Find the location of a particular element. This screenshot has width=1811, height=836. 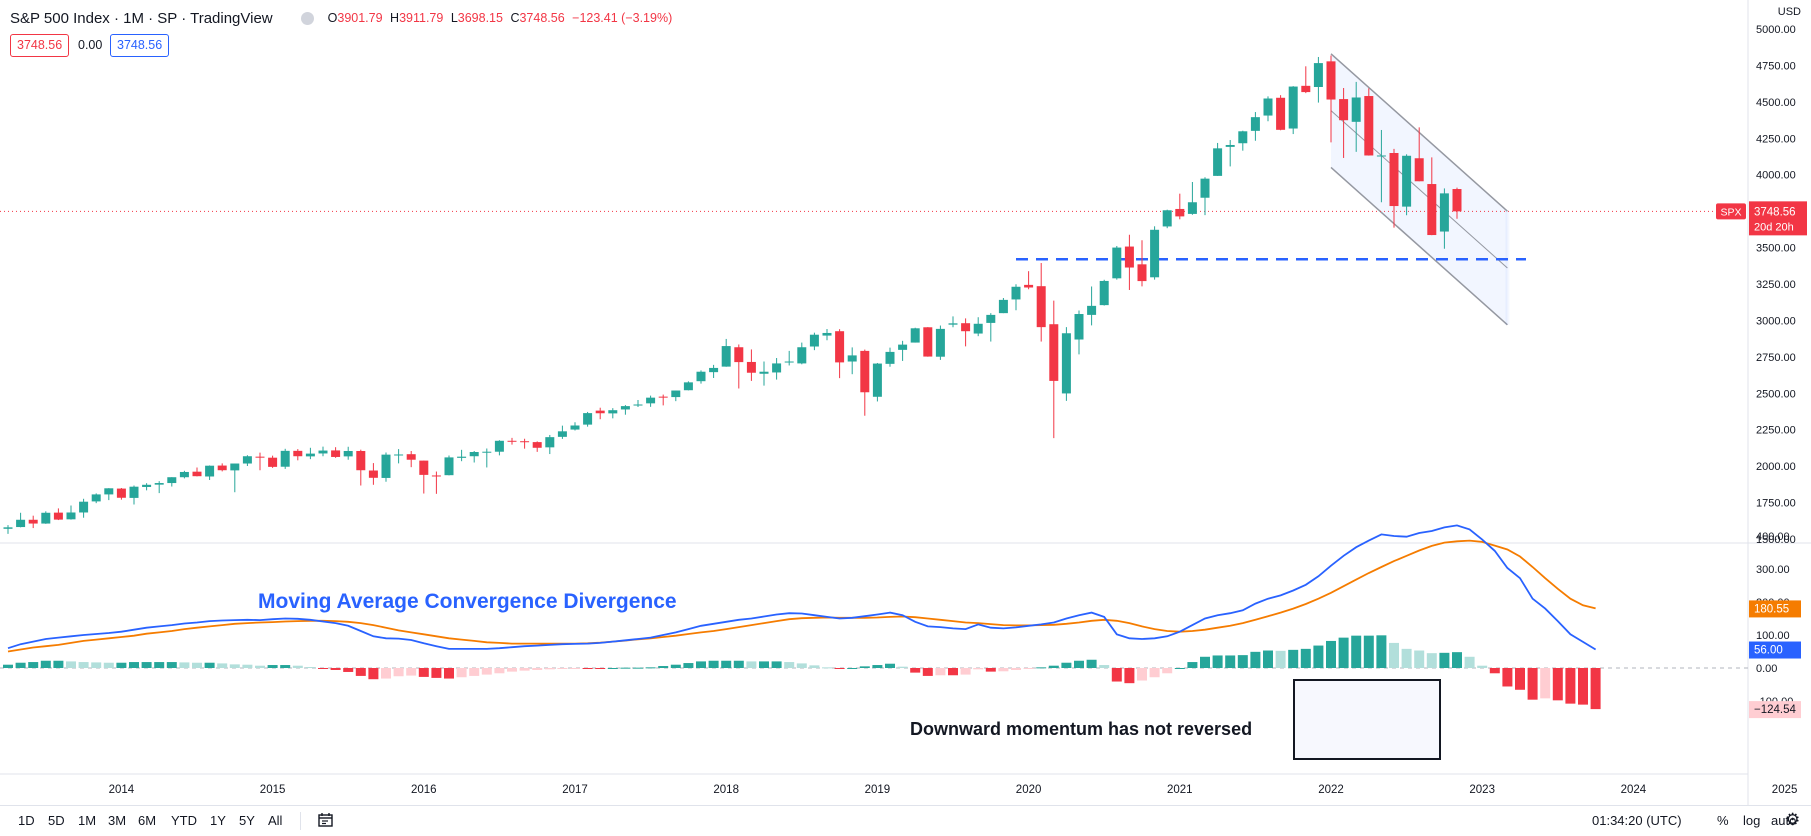

range-1m: 1M is located at coordinates (87, 820).